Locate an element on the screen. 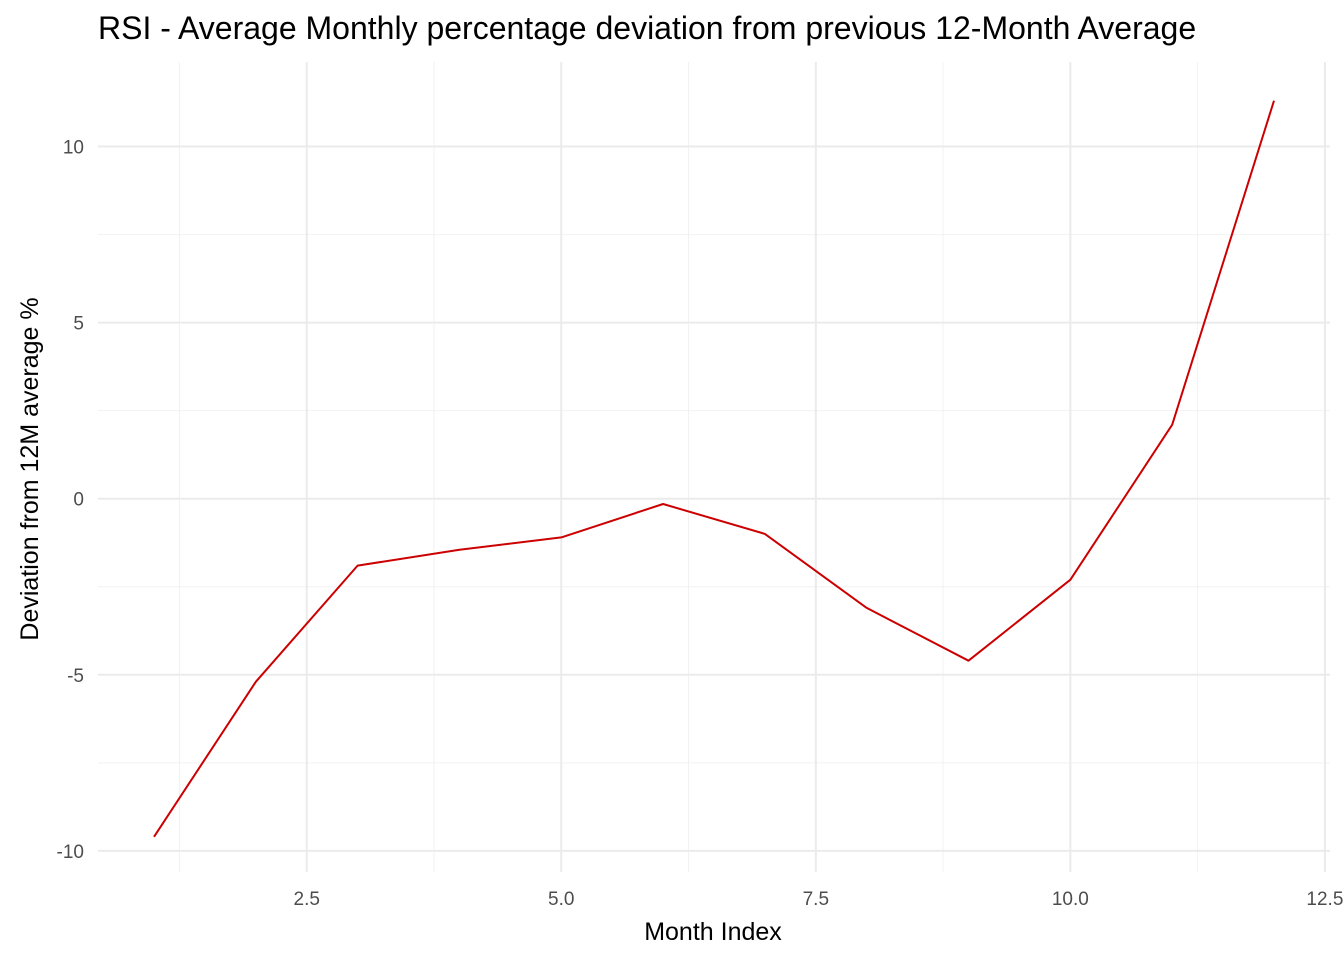 The image size is (1344, 960). x-axis-label: Month Index is located at coordinates (713, 932).